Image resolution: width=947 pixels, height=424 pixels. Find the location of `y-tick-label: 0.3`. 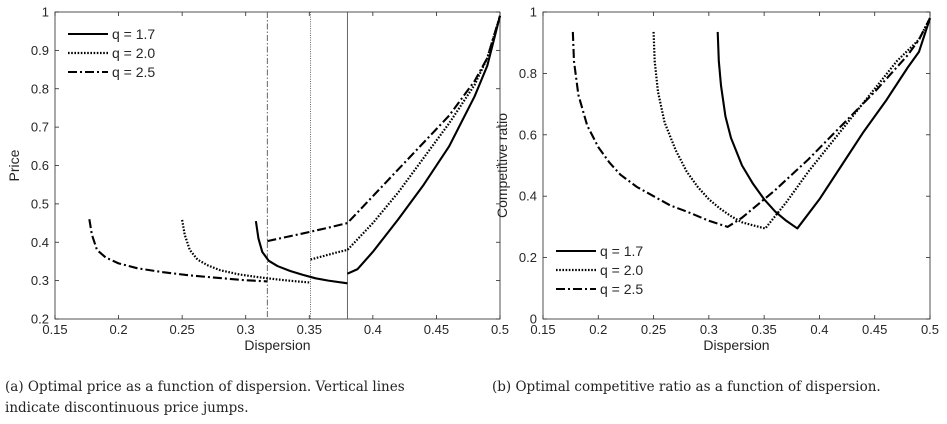

y-tick-label: 0.3 is located at coordinates (40, 280).